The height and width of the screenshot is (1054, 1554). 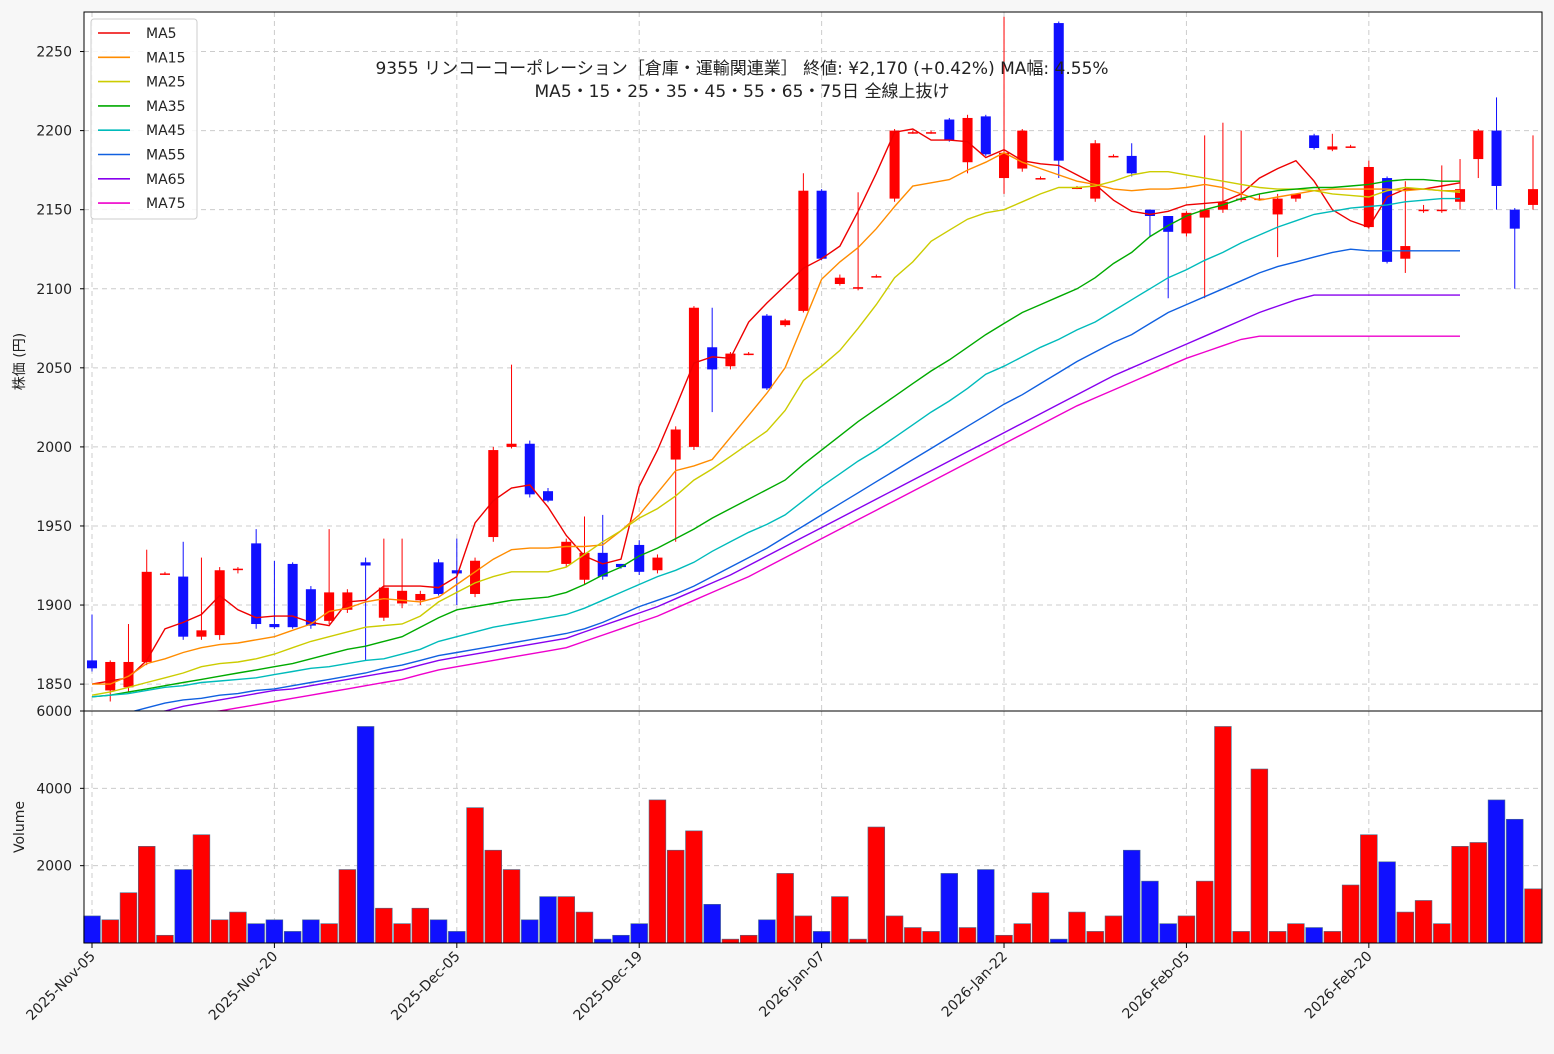 I want to click on chart-subtitle: MA5・15・25・35・45・55・65・75日 全線上抜け, so click(x=742, y=92).